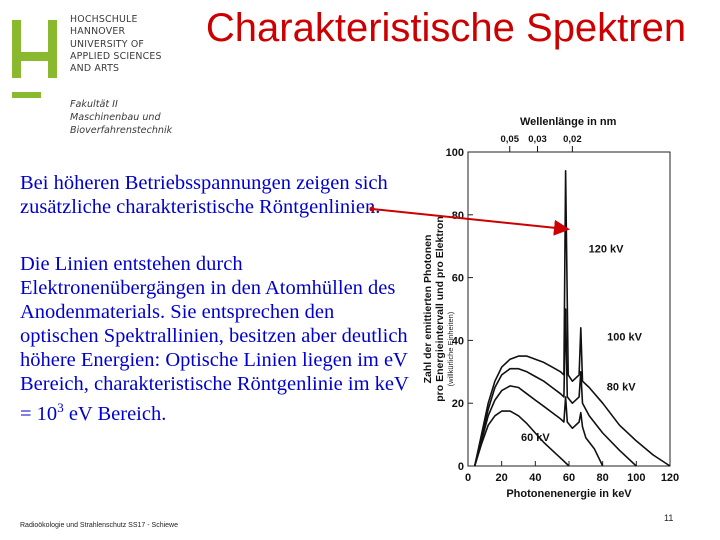 This screenshot has height=540, width=720. I want to click on y-axis-label-line1: Zahl der emittierten Photonen, so click(428, 309).